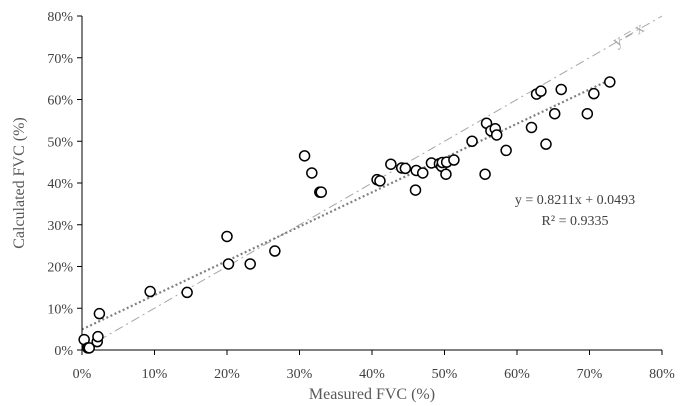 The height and width of the screenshot is (406, 680). Describe the element at coordinates (60, 59) in the screenshot. I see `y-tick-label: 70%` at that location.